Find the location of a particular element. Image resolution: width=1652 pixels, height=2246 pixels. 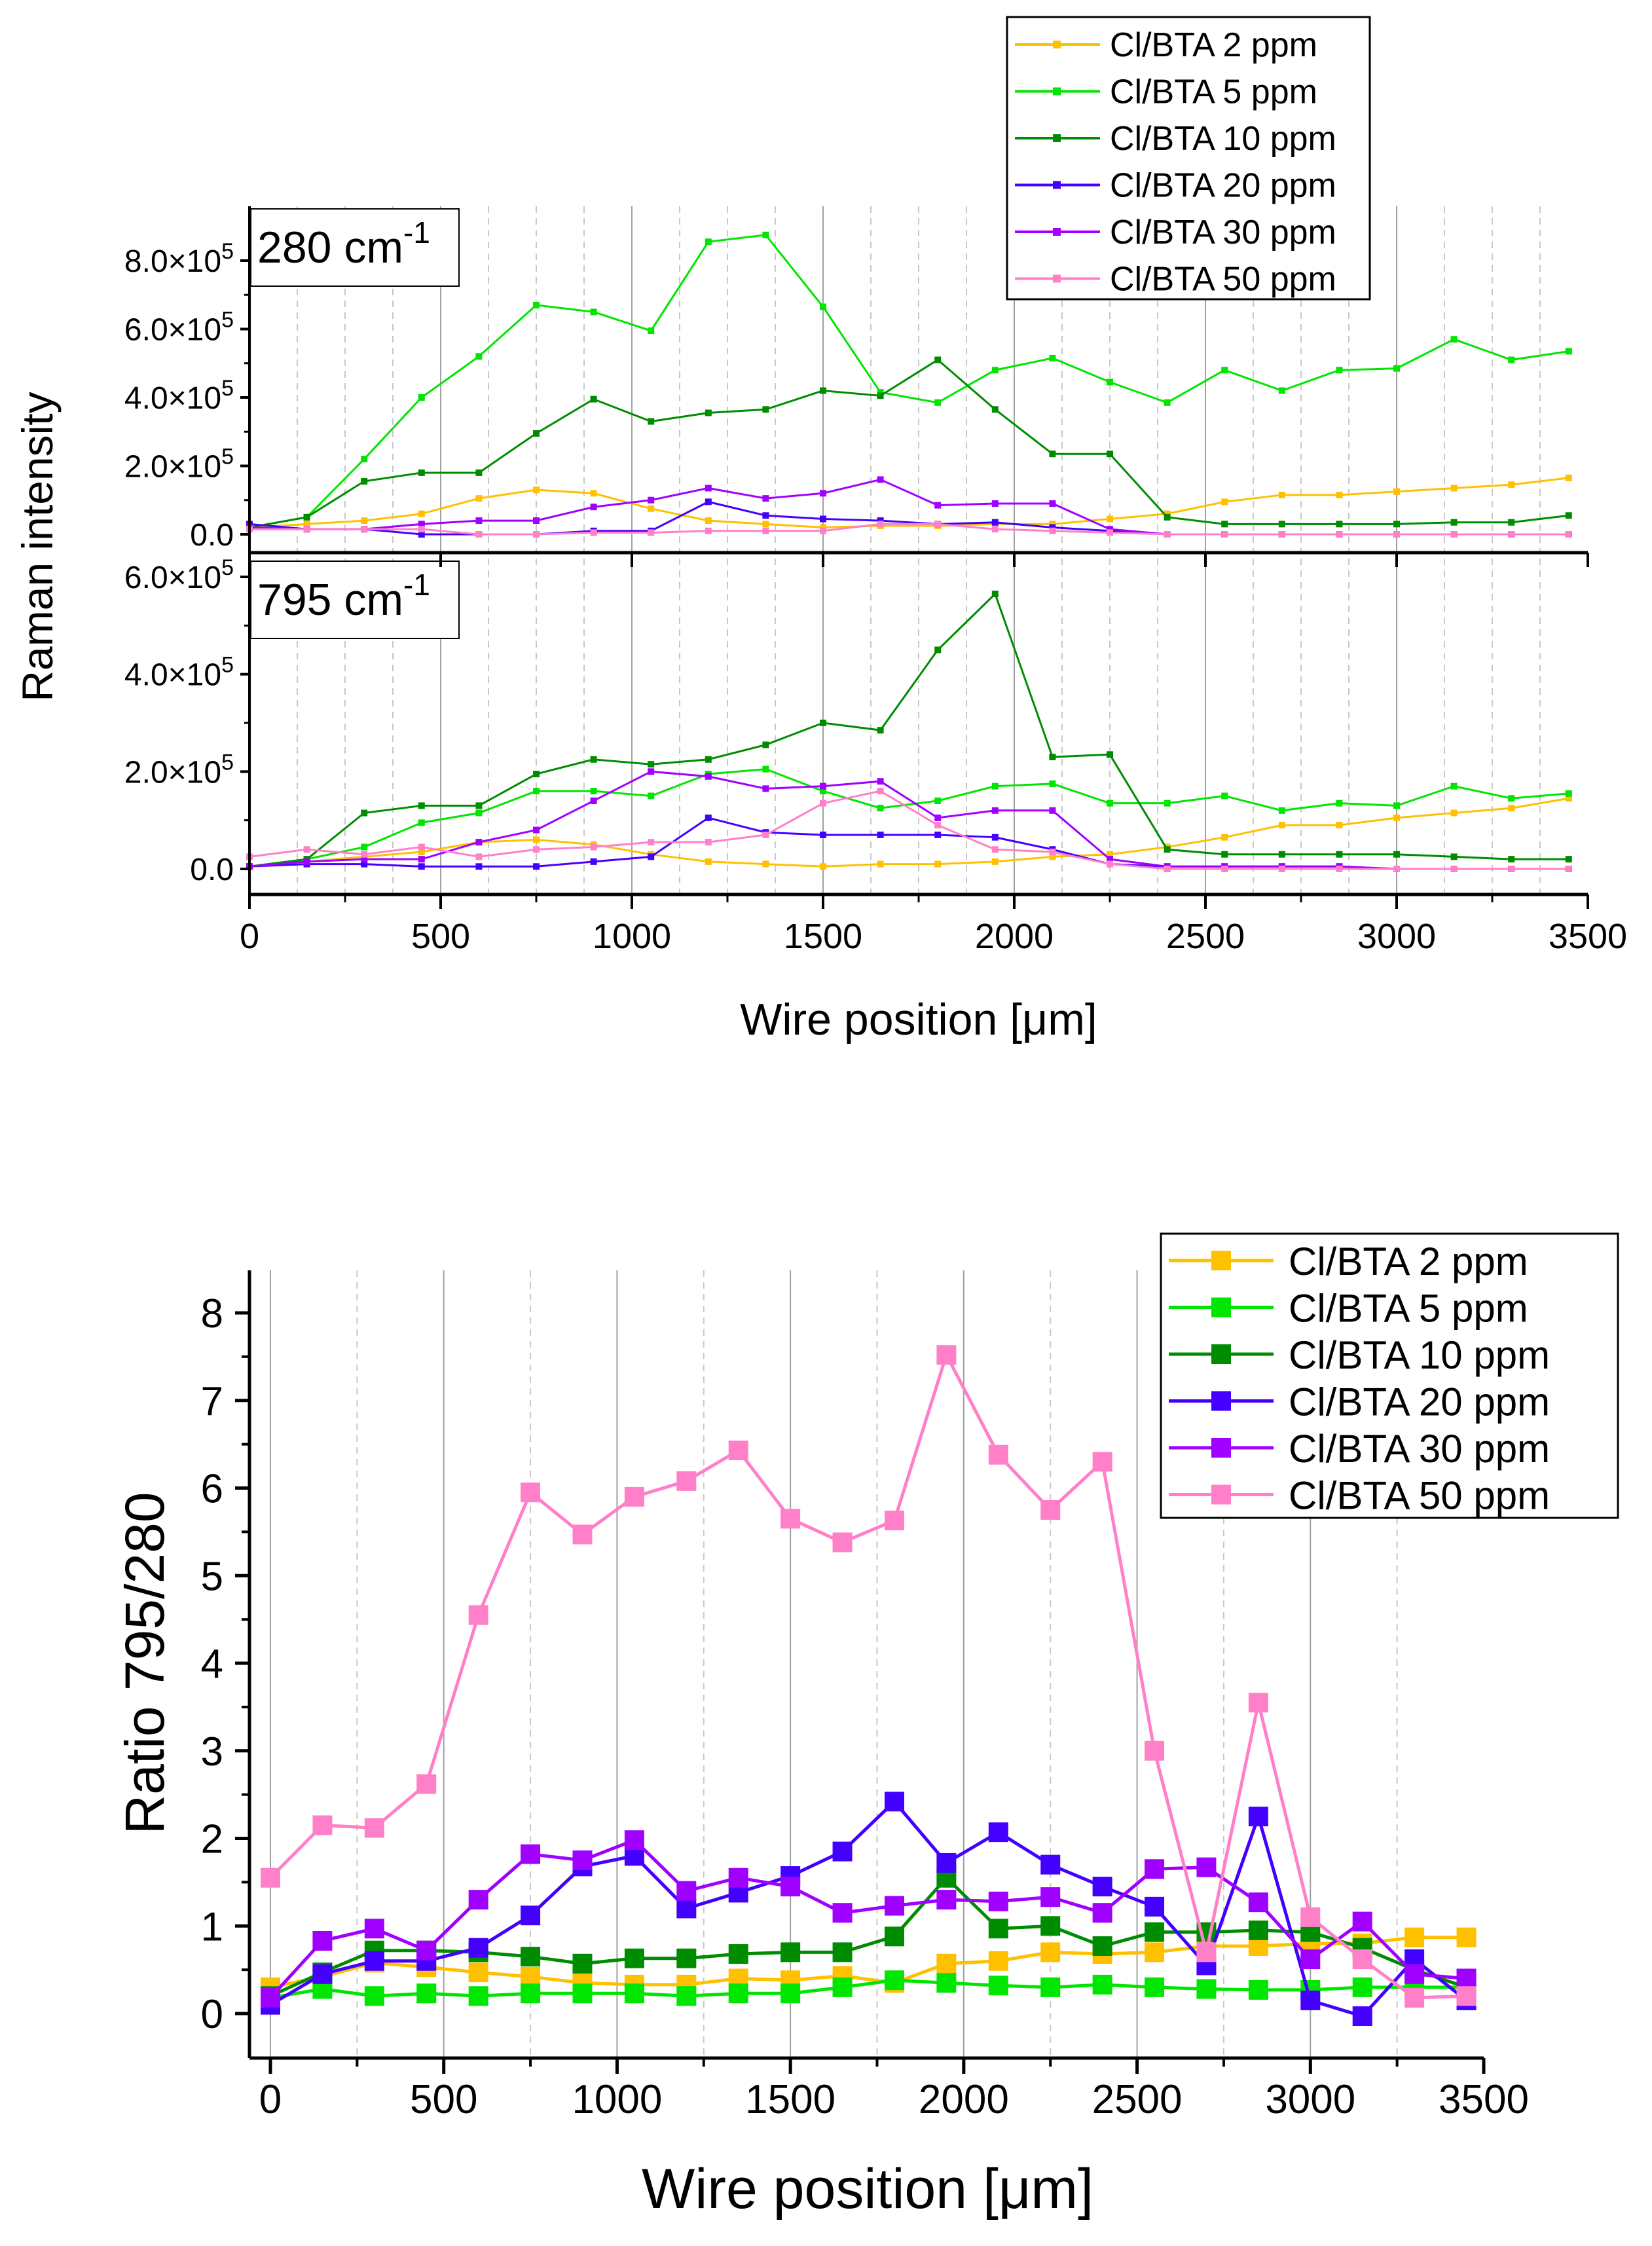

series-line-cl-bta-5-ppm is located at coordinates (909, 818).